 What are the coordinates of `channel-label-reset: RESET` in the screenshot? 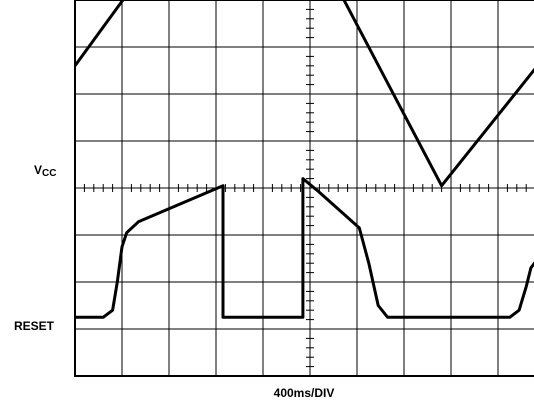 It's located at (34, 326).